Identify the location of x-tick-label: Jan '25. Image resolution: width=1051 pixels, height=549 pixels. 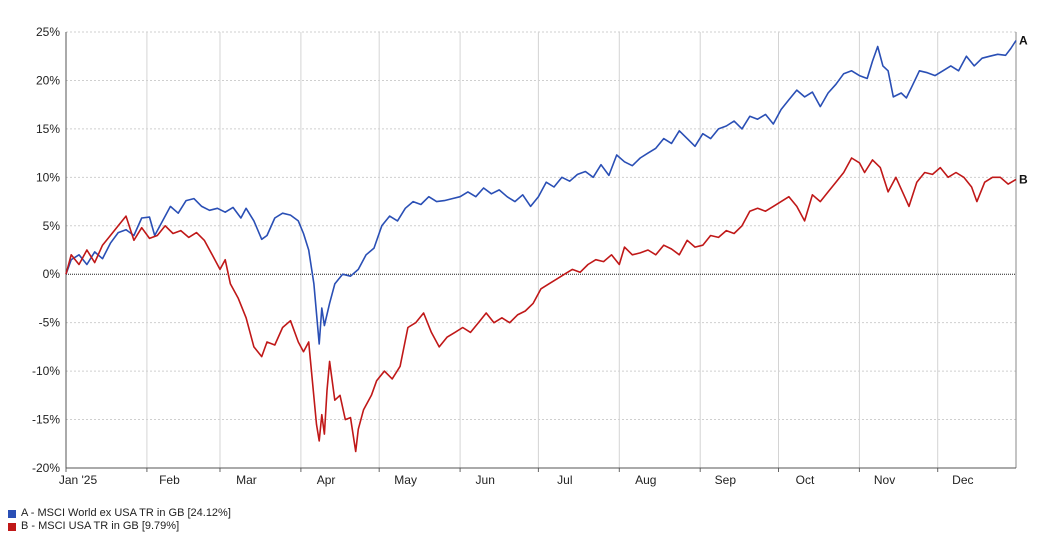
(78, 480).